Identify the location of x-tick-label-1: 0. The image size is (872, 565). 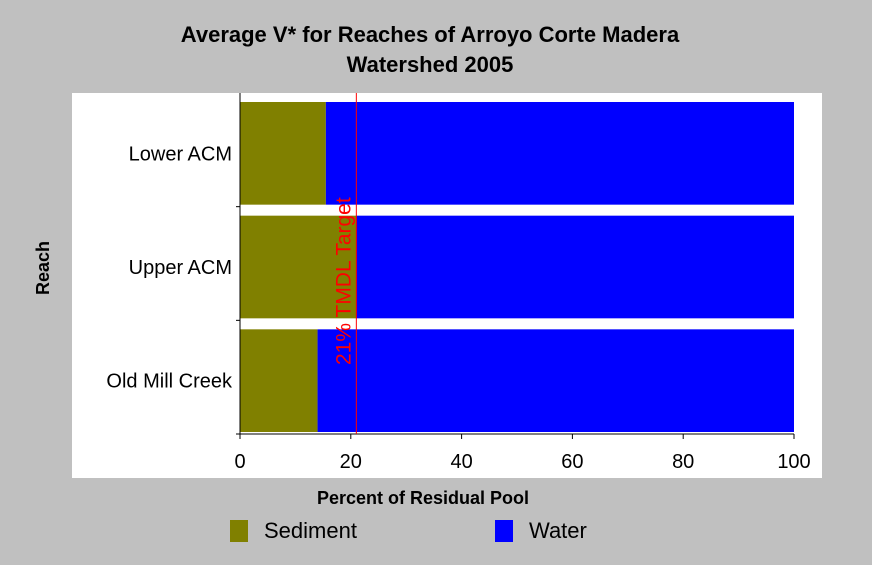
(239, 462).